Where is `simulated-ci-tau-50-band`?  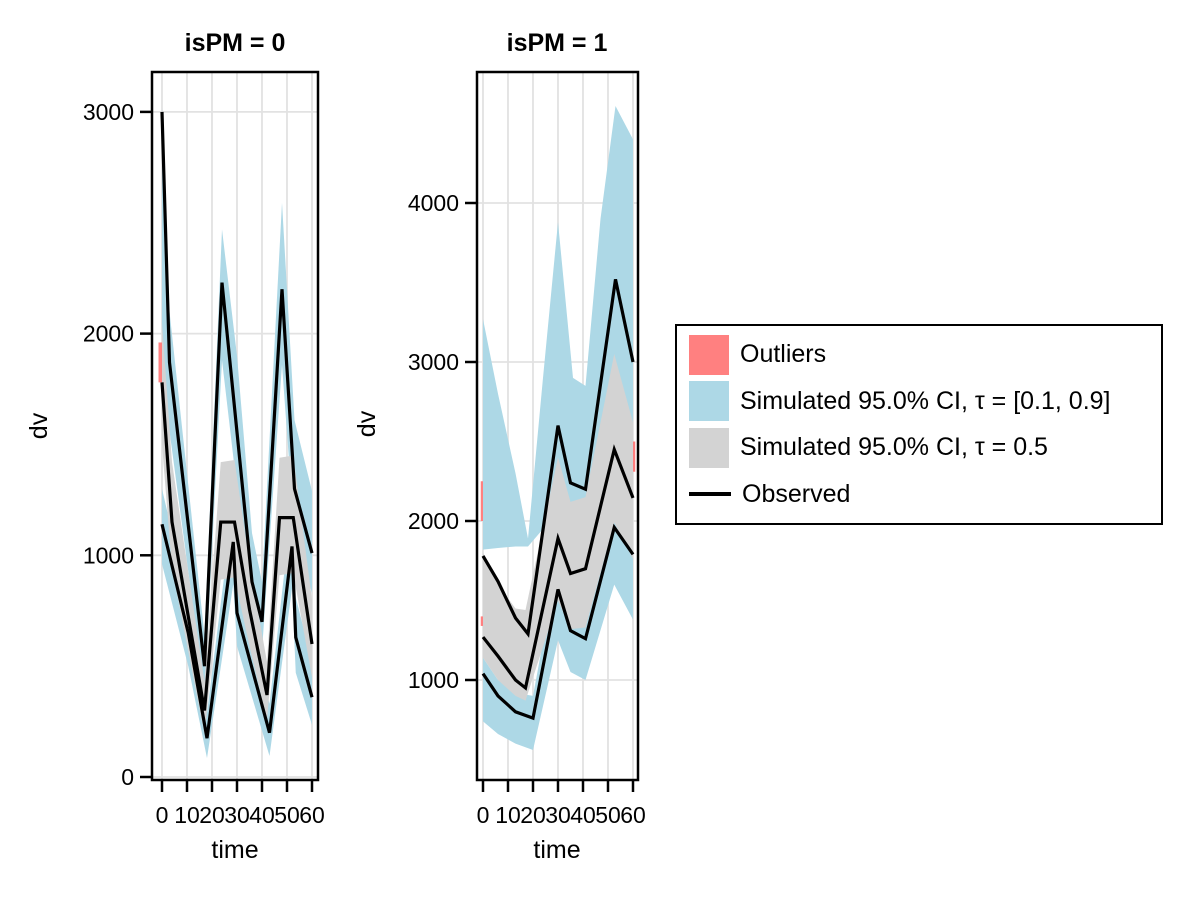
simulated-ci-tau-50-band is located at coordinates (558, 527).